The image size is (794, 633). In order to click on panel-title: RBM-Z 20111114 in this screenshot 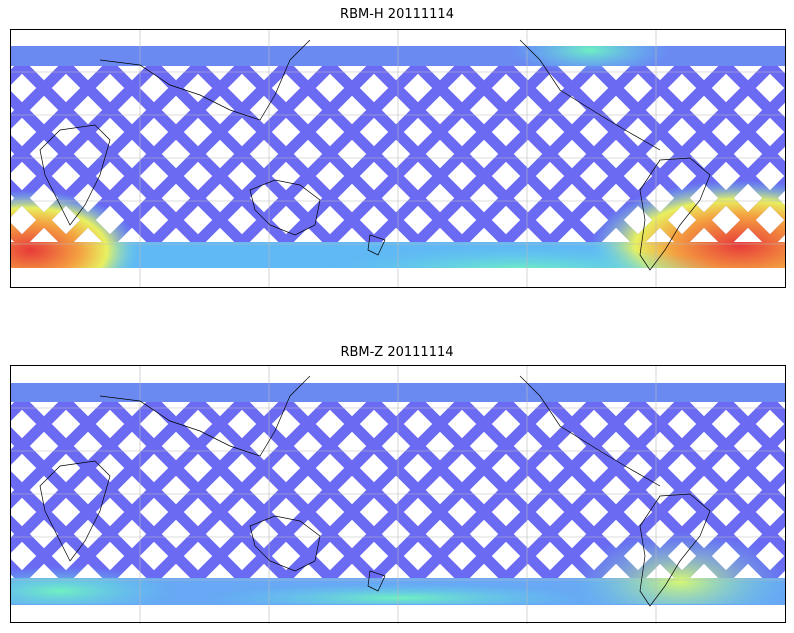, I will do `click(396, 352)`.